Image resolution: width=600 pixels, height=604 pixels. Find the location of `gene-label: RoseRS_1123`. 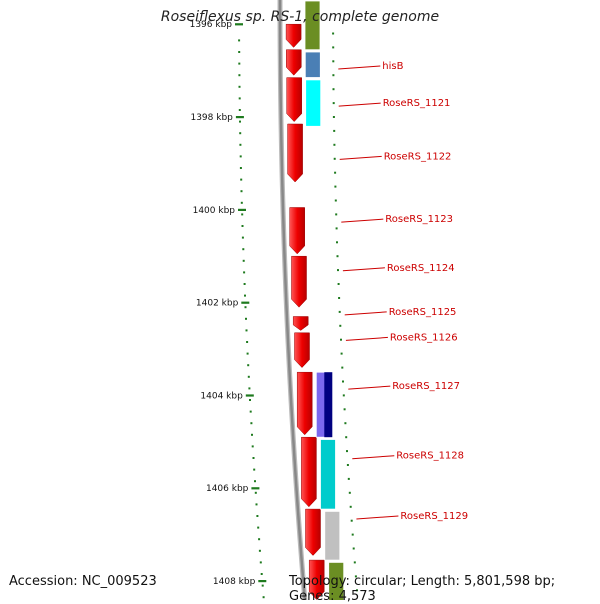

gene-label: RoseRS_1123 is located at coordinates (419, 219).